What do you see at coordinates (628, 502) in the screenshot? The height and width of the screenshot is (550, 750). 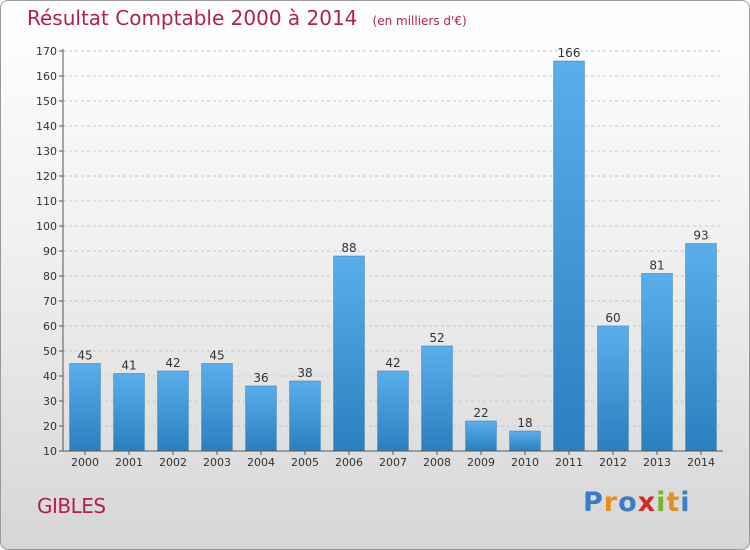 I see `logo-letter: o` at bounding box center [628, 502].